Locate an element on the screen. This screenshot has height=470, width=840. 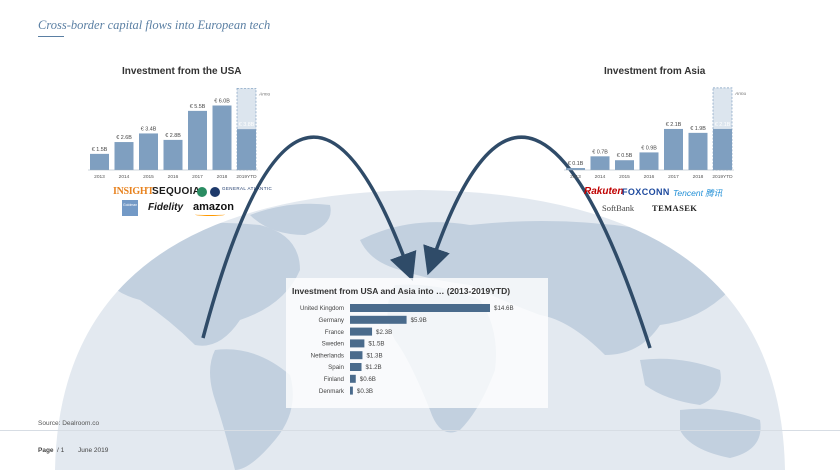
country-label: Finland is located at coordinates (334, 379).